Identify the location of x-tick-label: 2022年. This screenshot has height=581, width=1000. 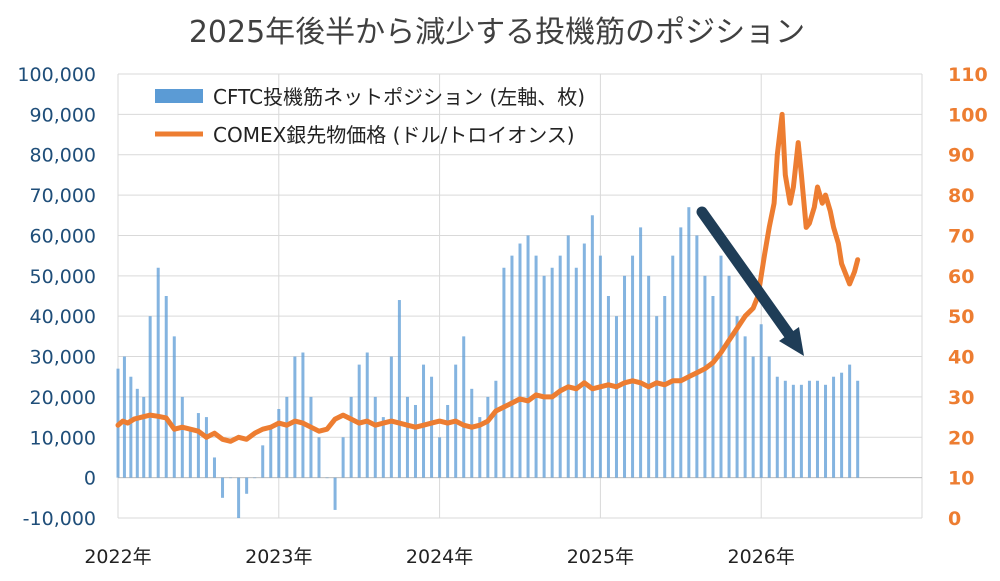
(117, 557).